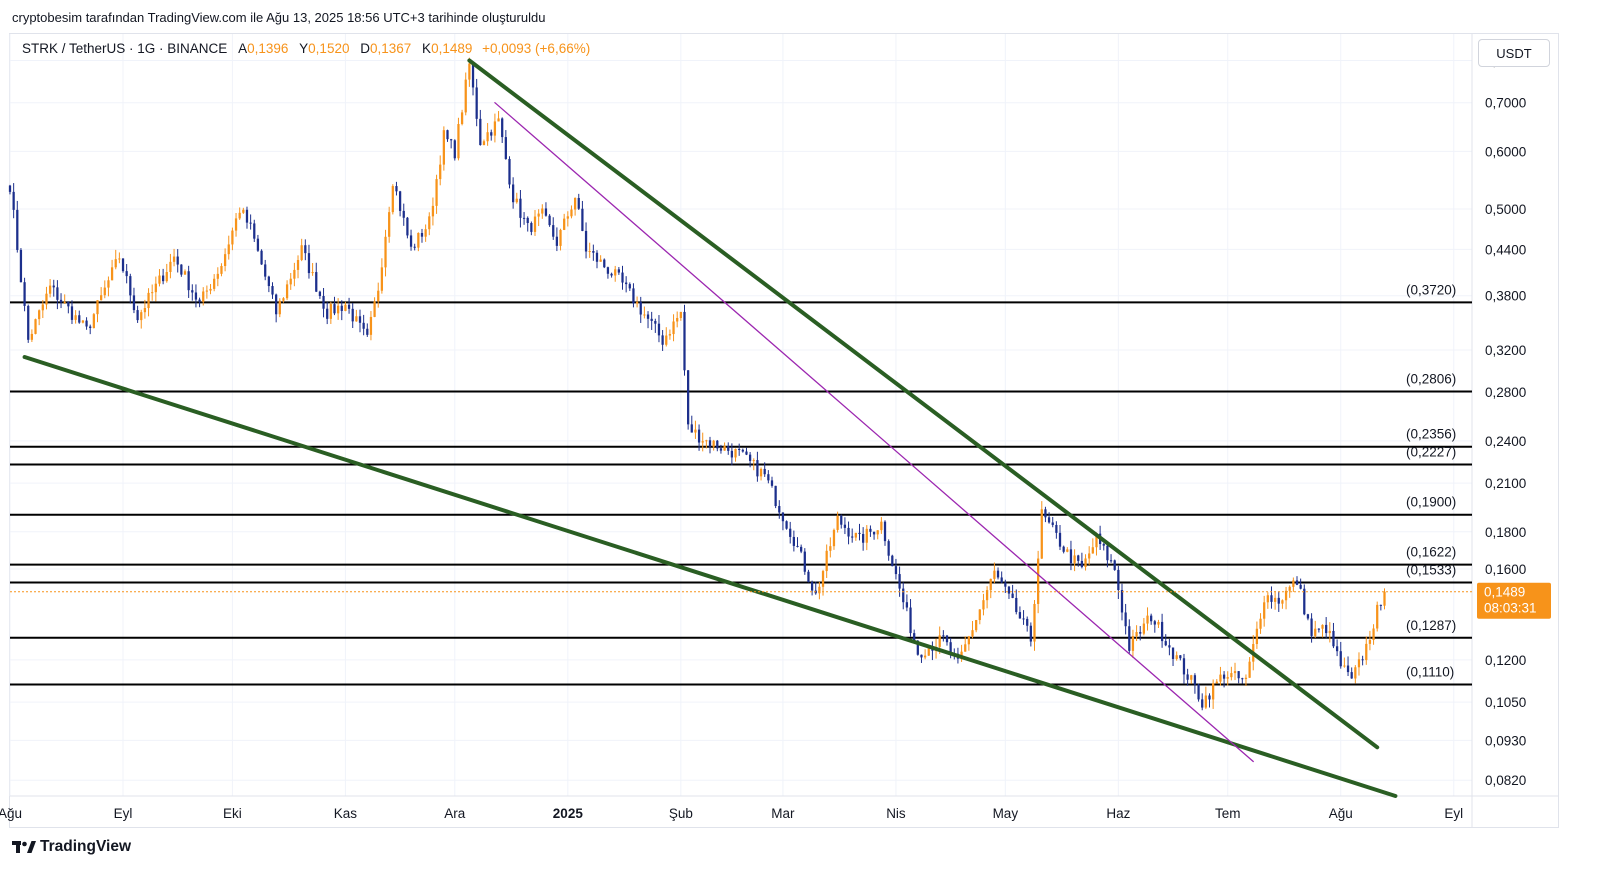 The width and height of the screenshot is (1600, 887). Describe the element at coordinates (1514, 600) in the screenshot. I see `last-price-tag` at that location.